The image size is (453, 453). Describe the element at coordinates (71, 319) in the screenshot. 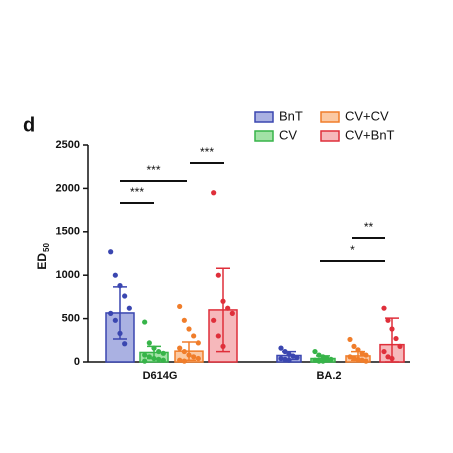

I see `y-tick-label: 500` at that location.